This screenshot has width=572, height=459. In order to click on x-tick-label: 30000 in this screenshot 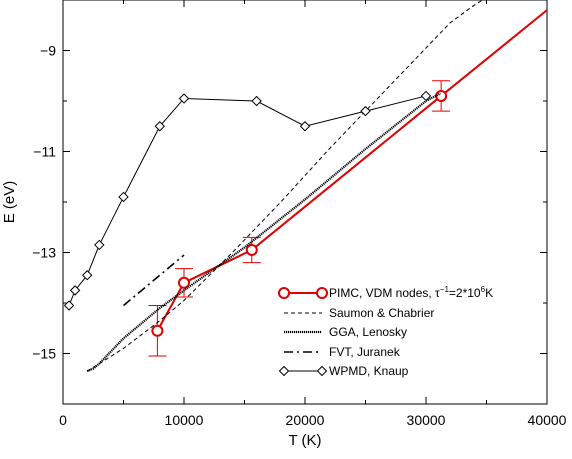, I will do `click(426, 420)`.